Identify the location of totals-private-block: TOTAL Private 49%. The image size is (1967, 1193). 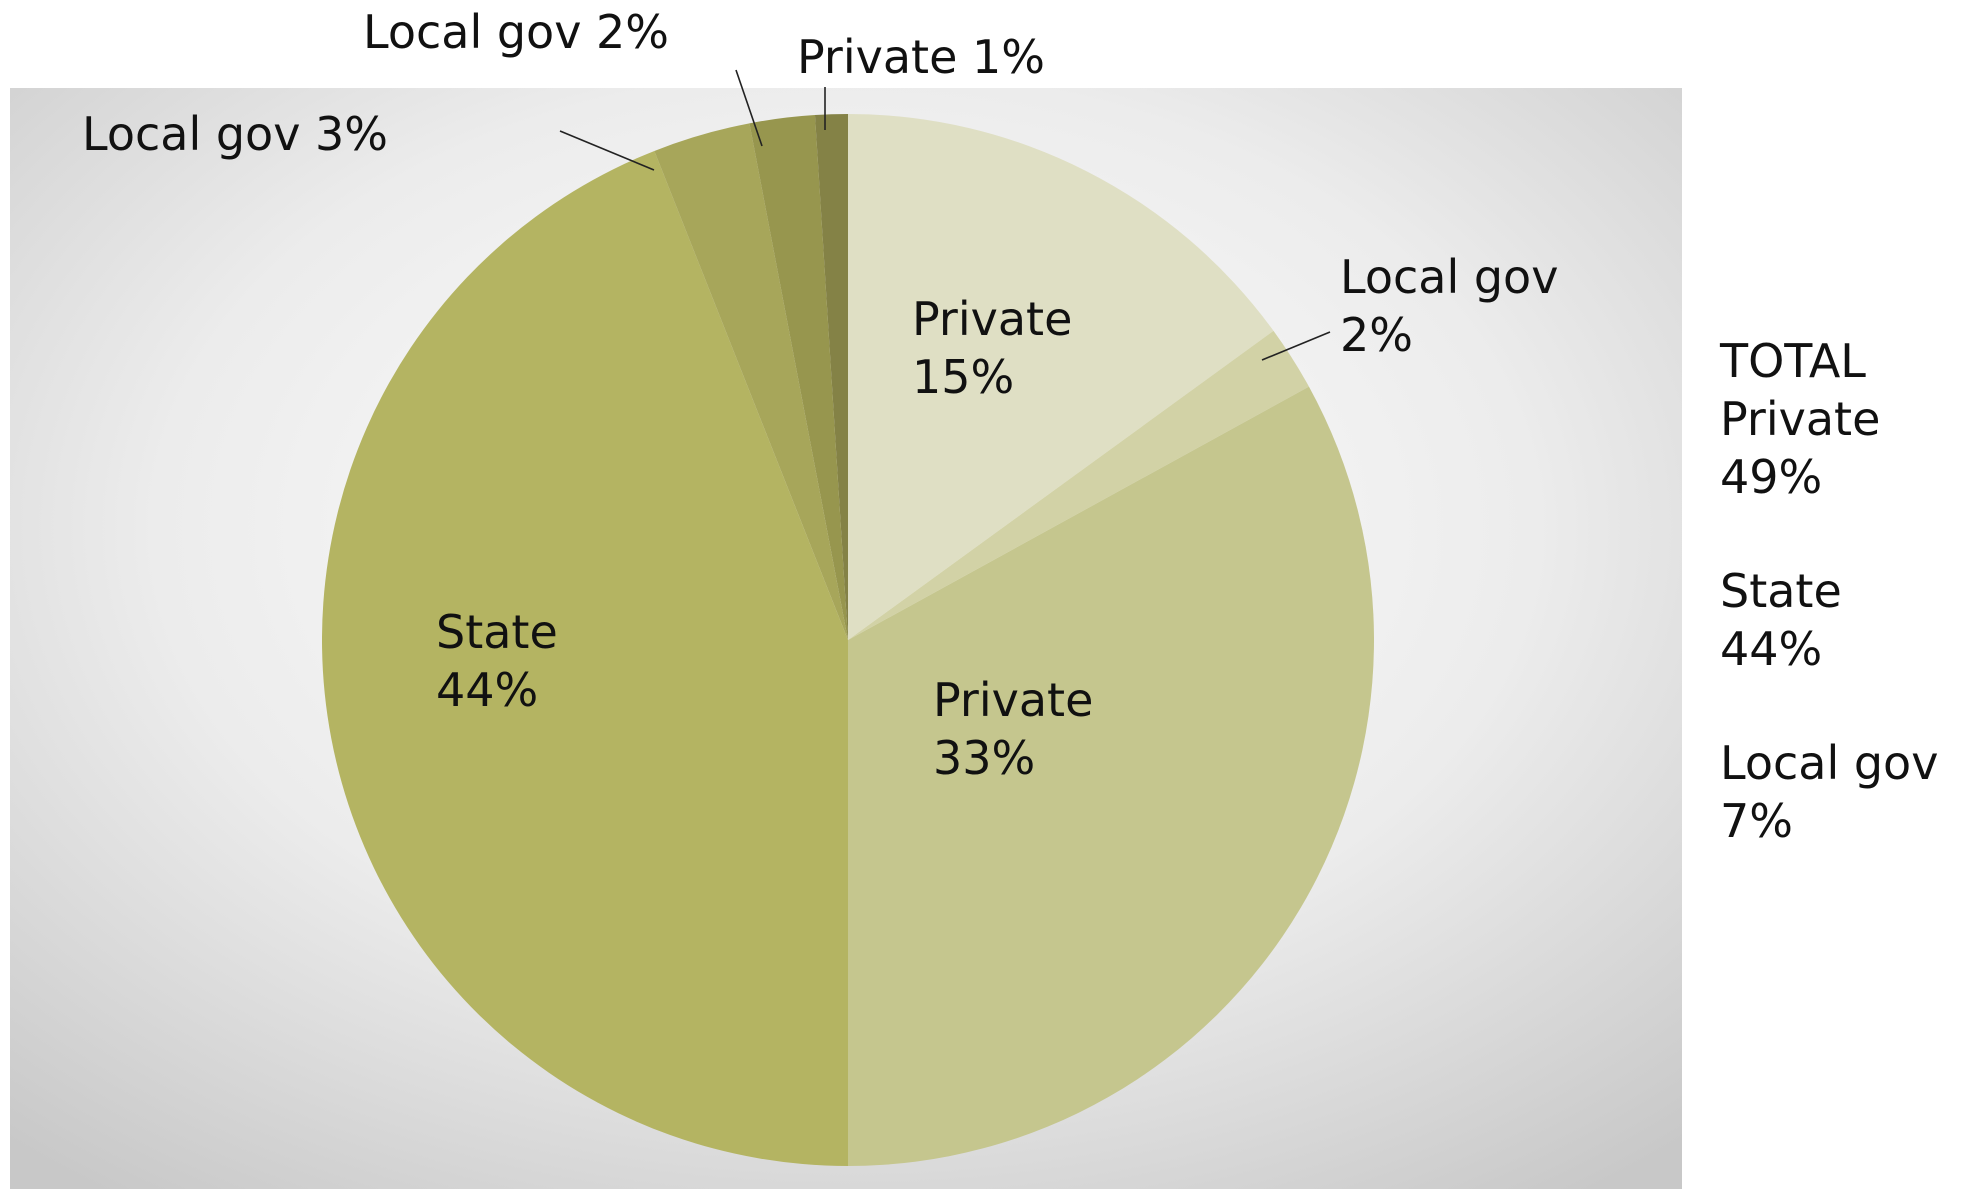
(1829, 419).